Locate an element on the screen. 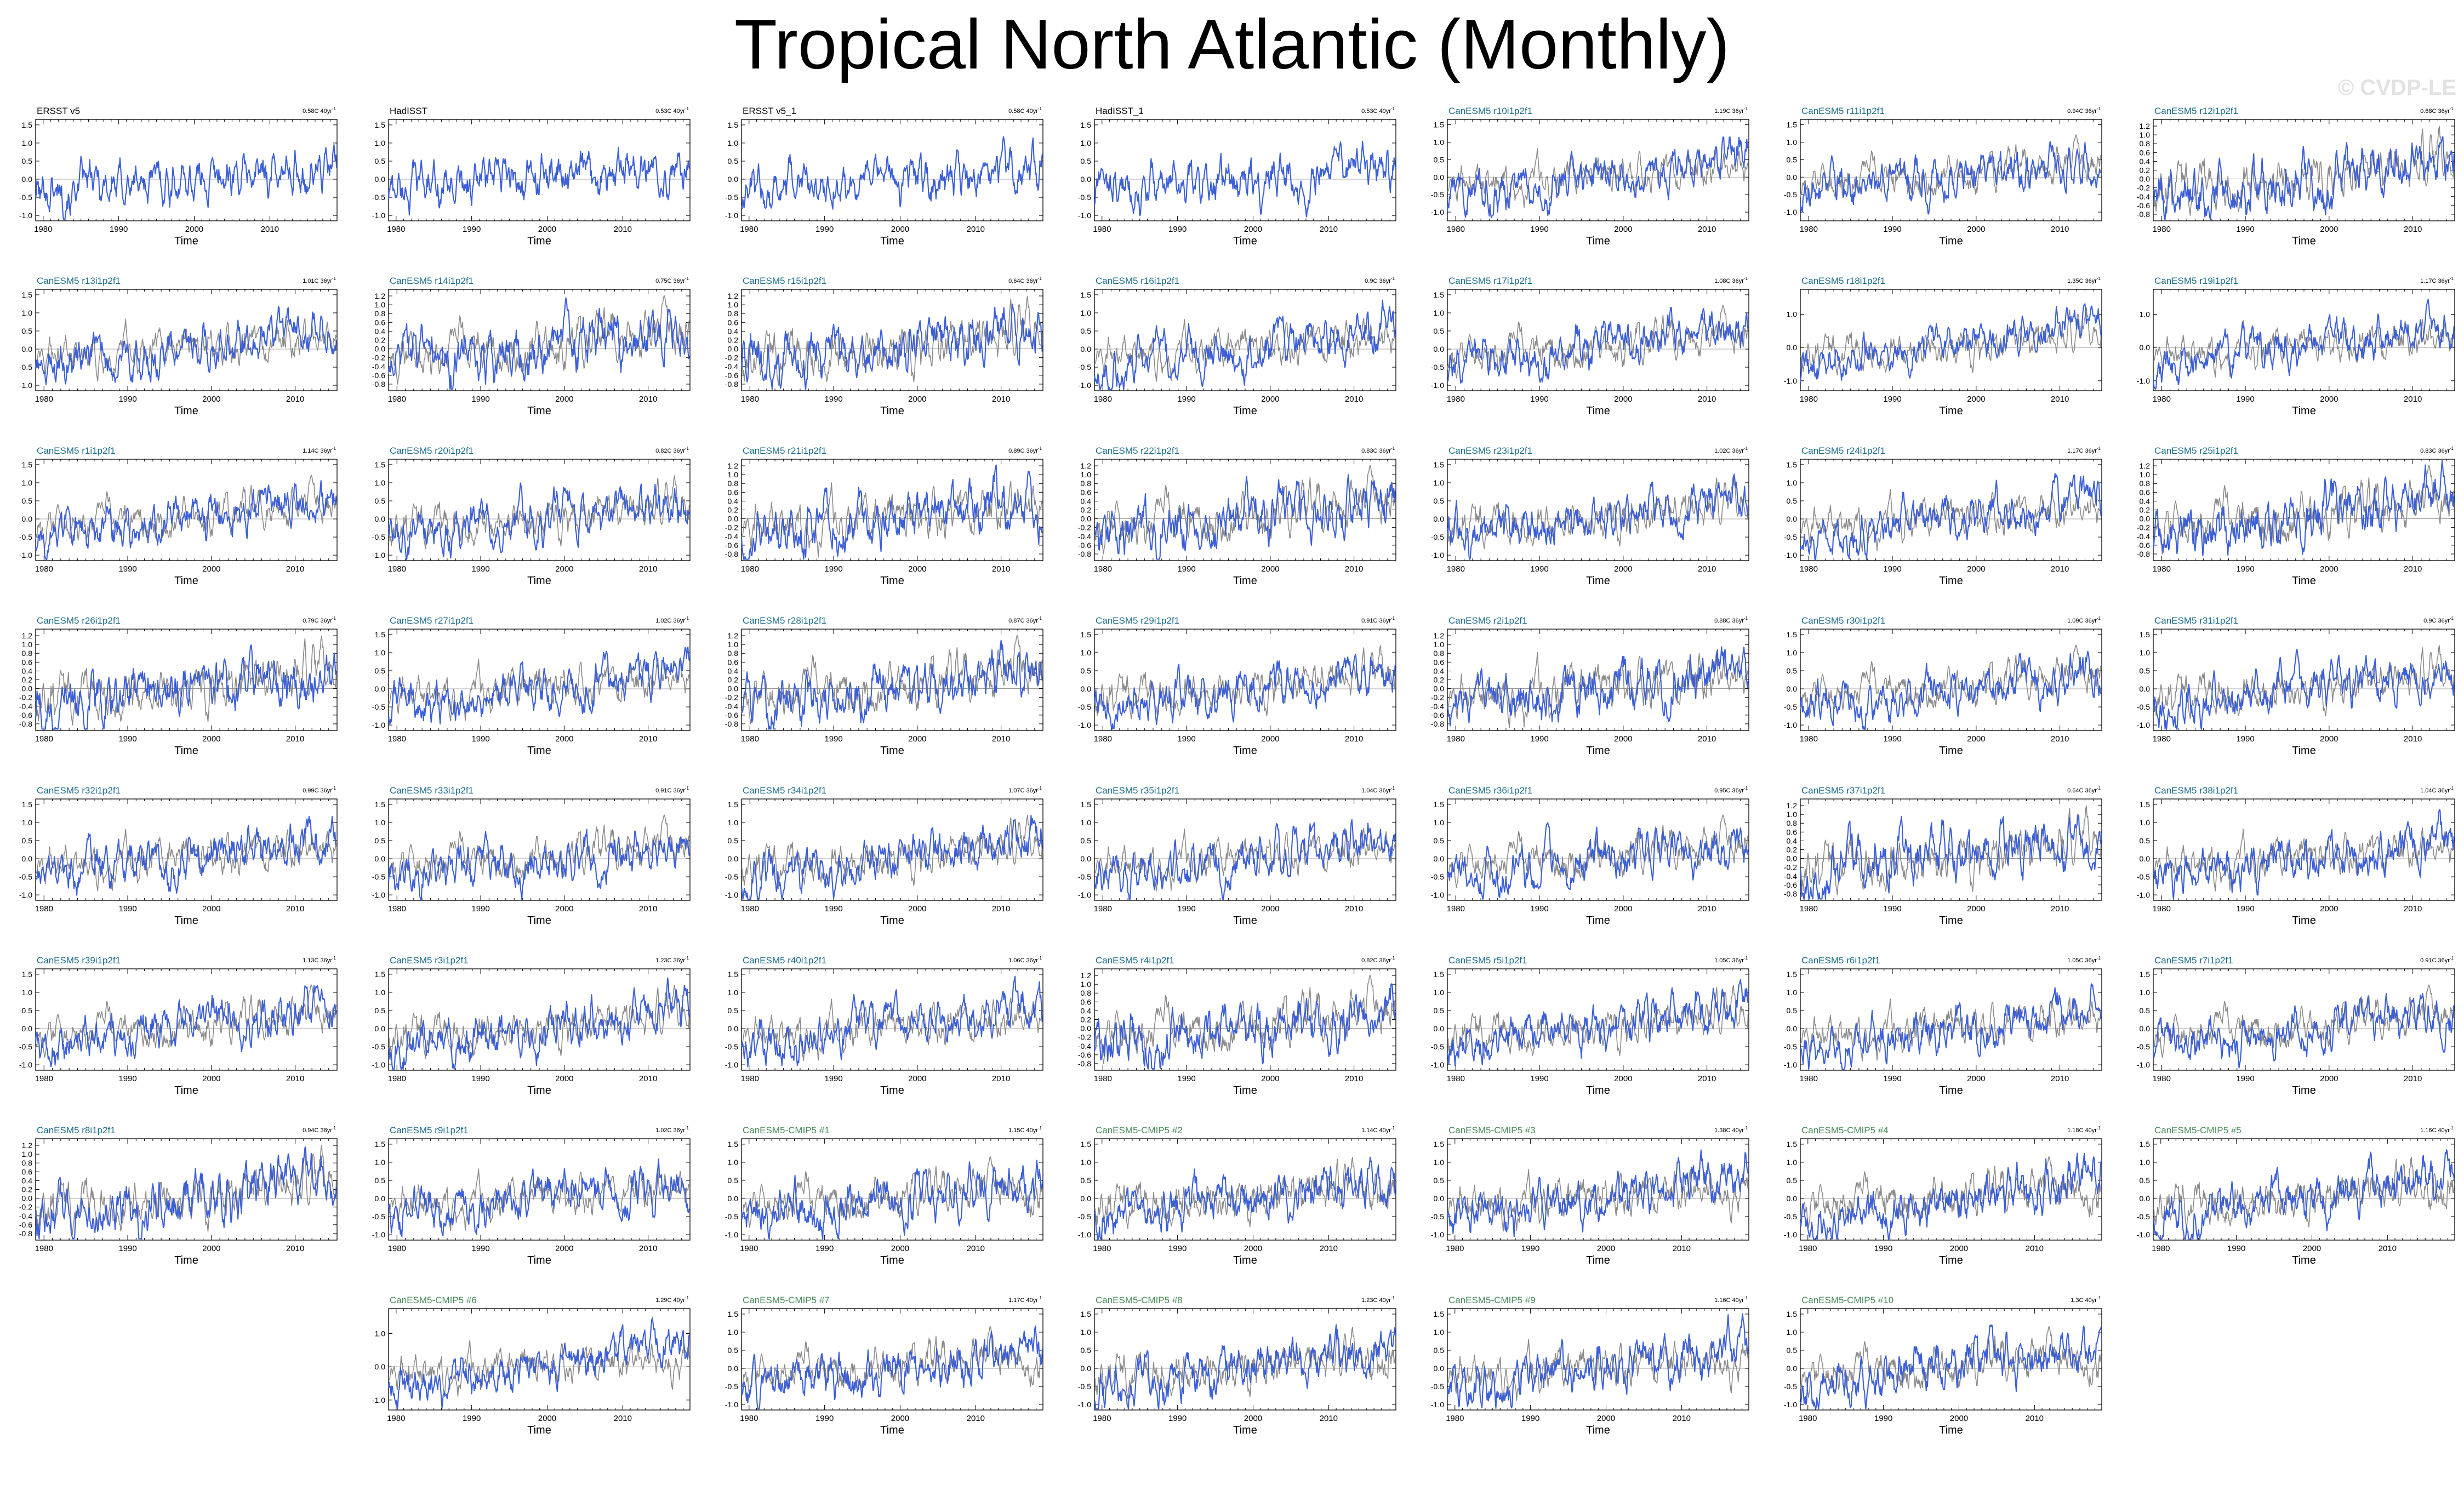 This screenshot has width=2464, height=1490. panel-title: CanESM5 r7i1p2f1 is located at coordinates (2193, 960).